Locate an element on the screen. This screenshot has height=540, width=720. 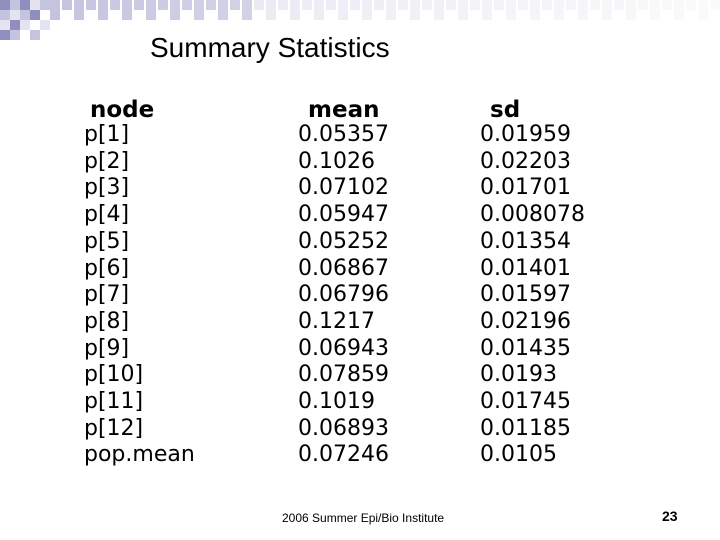
cell-mean: 0.06867 is located at coordinates (343, 268).